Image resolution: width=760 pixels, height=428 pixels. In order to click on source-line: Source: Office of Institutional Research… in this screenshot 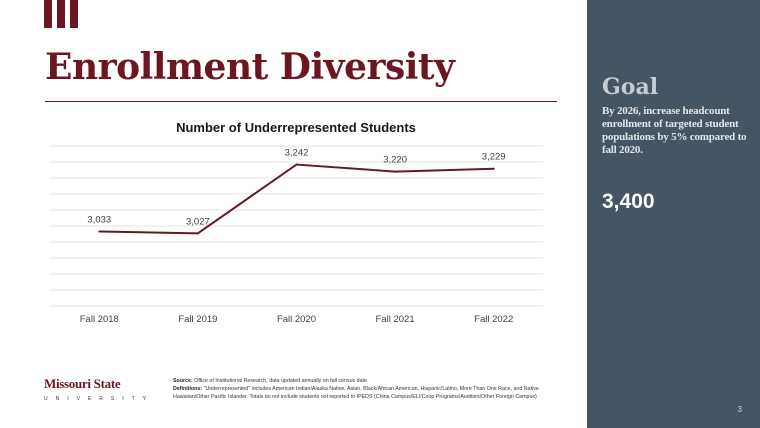, I will do `click(373, 381)`.